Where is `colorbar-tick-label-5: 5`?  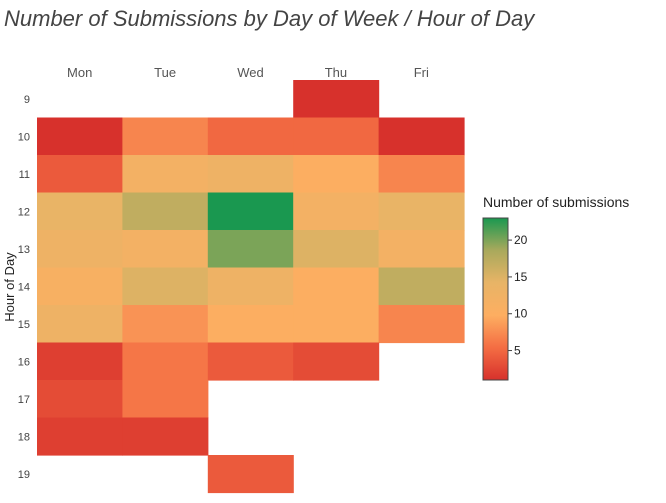 colorbar-tick-label-5: 5 is located at coordinates (517, 351).